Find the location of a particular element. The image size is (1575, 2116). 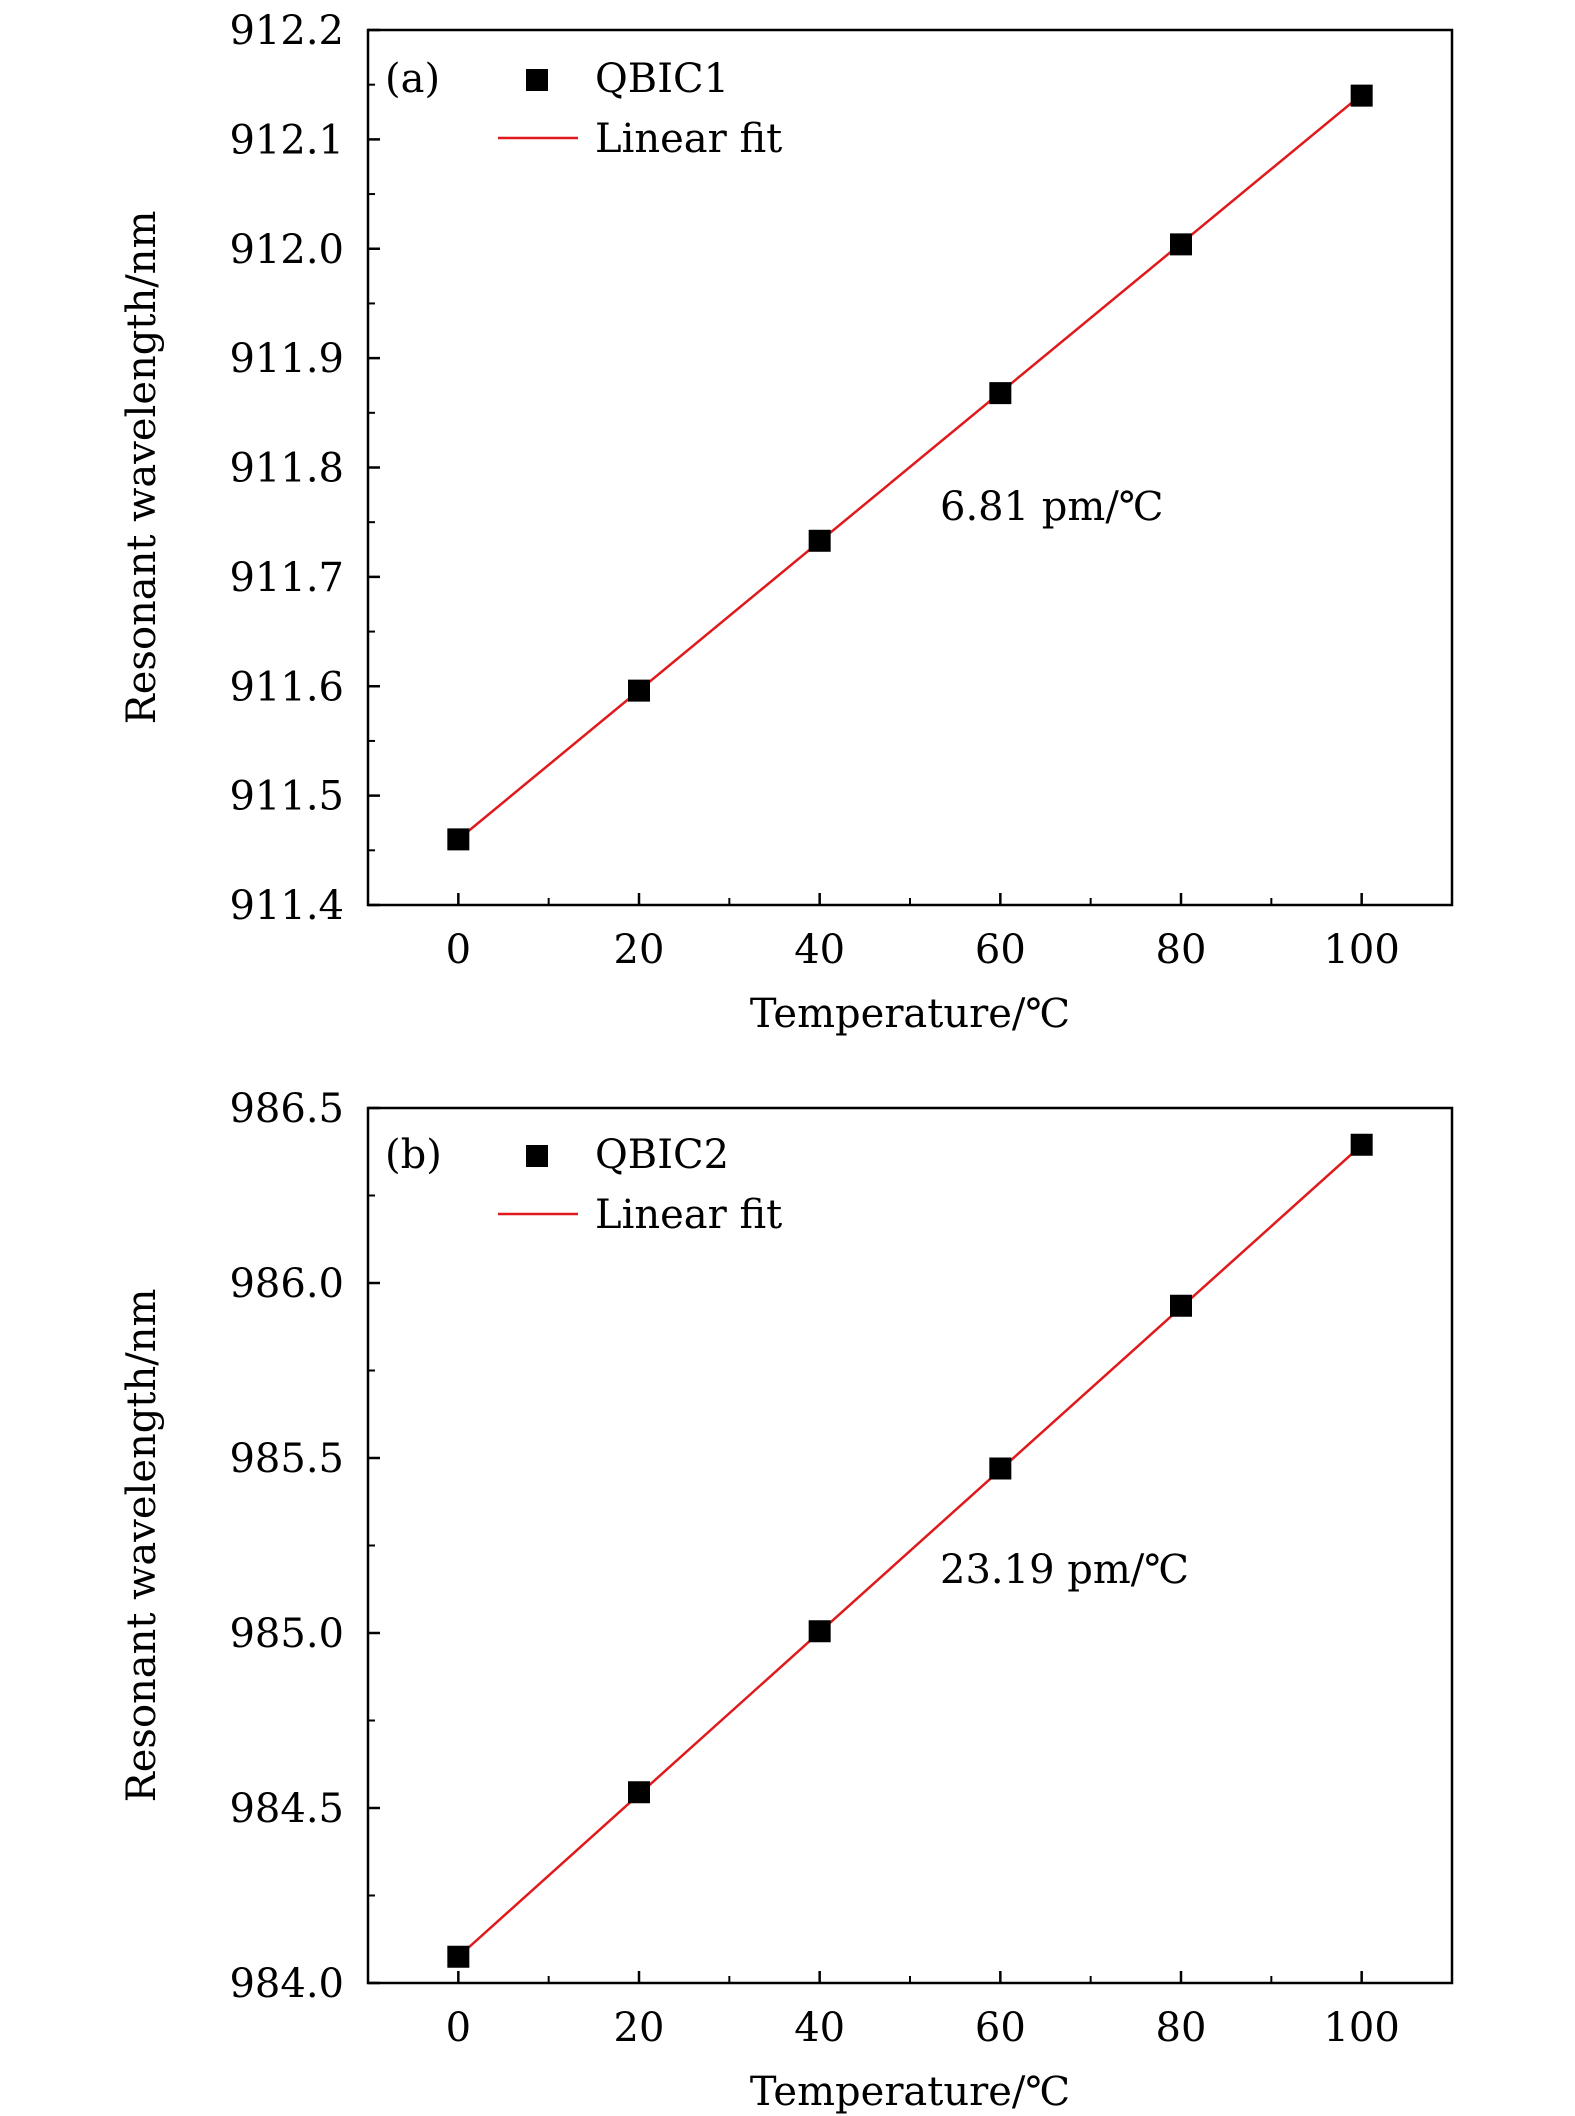

y-tick-label: 912.1 is located at coordinates (286, 140).